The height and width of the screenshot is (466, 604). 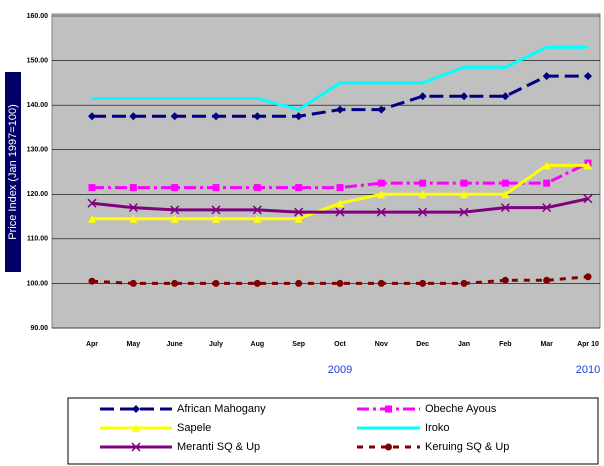 I want to click on x-tick-label: Apr 10, so click(x=588, y=344).